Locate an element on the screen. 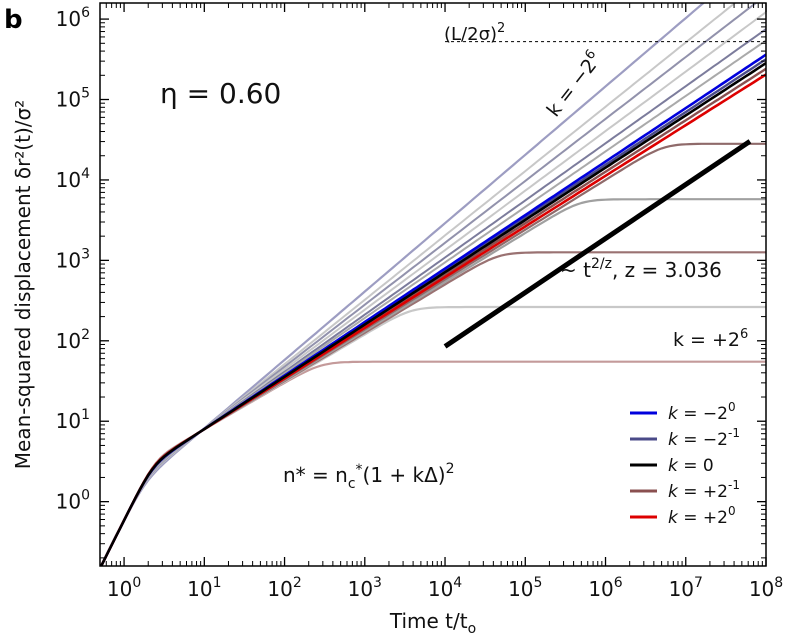  legend-entry: k = +2-1 is located at coordinates (685, 490).